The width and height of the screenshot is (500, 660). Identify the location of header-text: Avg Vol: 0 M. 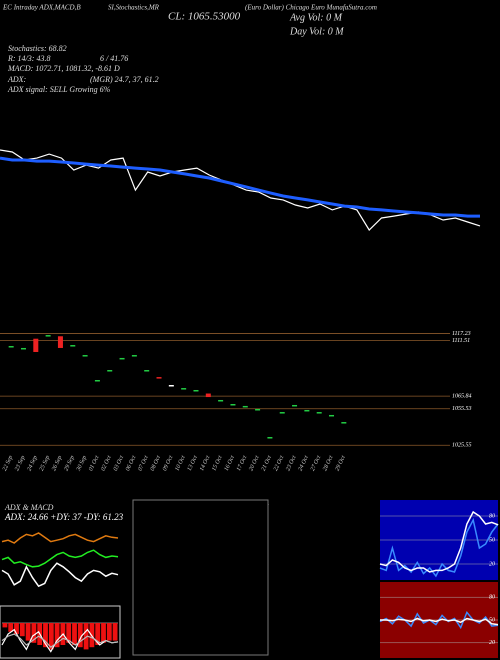
(316, 17).